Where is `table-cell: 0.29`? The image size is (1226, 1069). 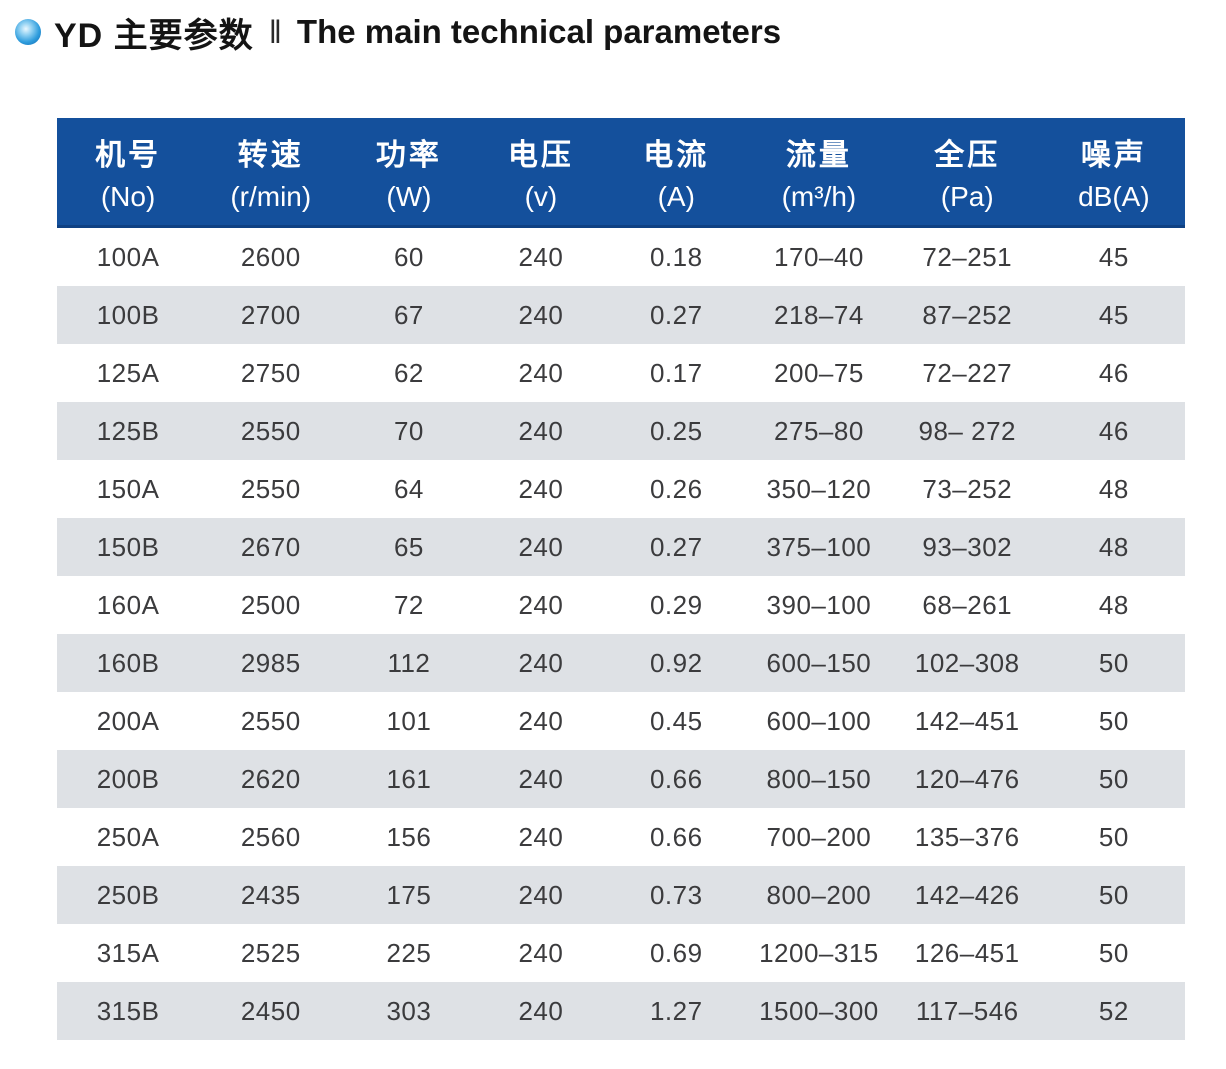
table-cell: 0.29 is located at coordinates (676, 604).